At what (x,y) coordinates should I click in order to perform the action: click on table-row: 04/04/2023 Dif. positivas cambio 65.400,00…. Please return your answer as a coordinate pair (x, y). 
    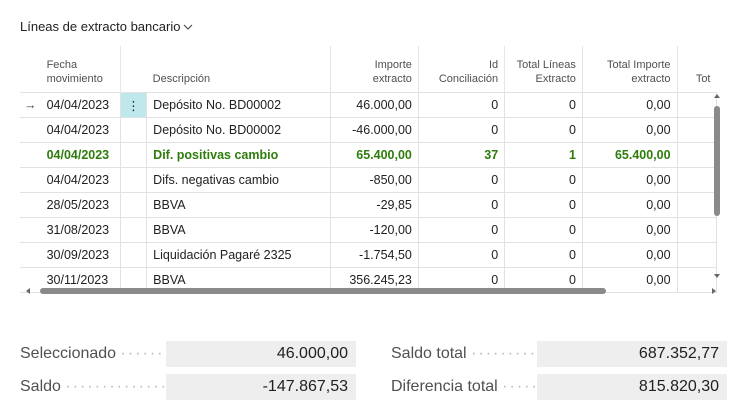
    Looking at the image, I should click on (368, 155).